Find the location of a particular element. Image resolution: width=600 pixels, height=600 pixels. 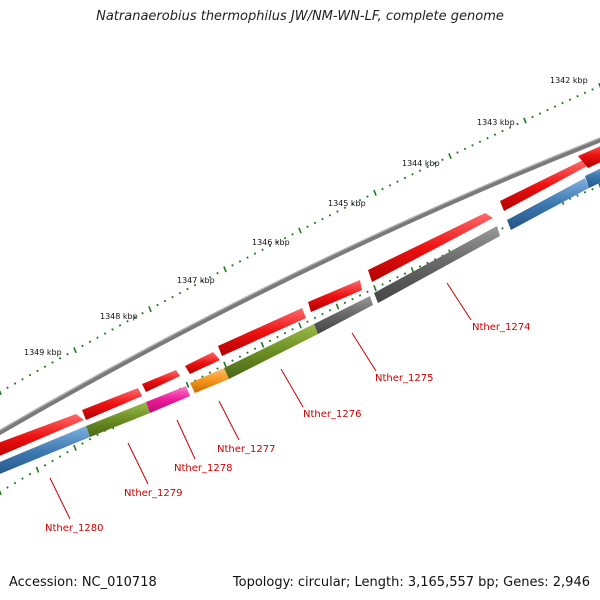

gene-bar-blue-right is located at coordinates (548, 204).